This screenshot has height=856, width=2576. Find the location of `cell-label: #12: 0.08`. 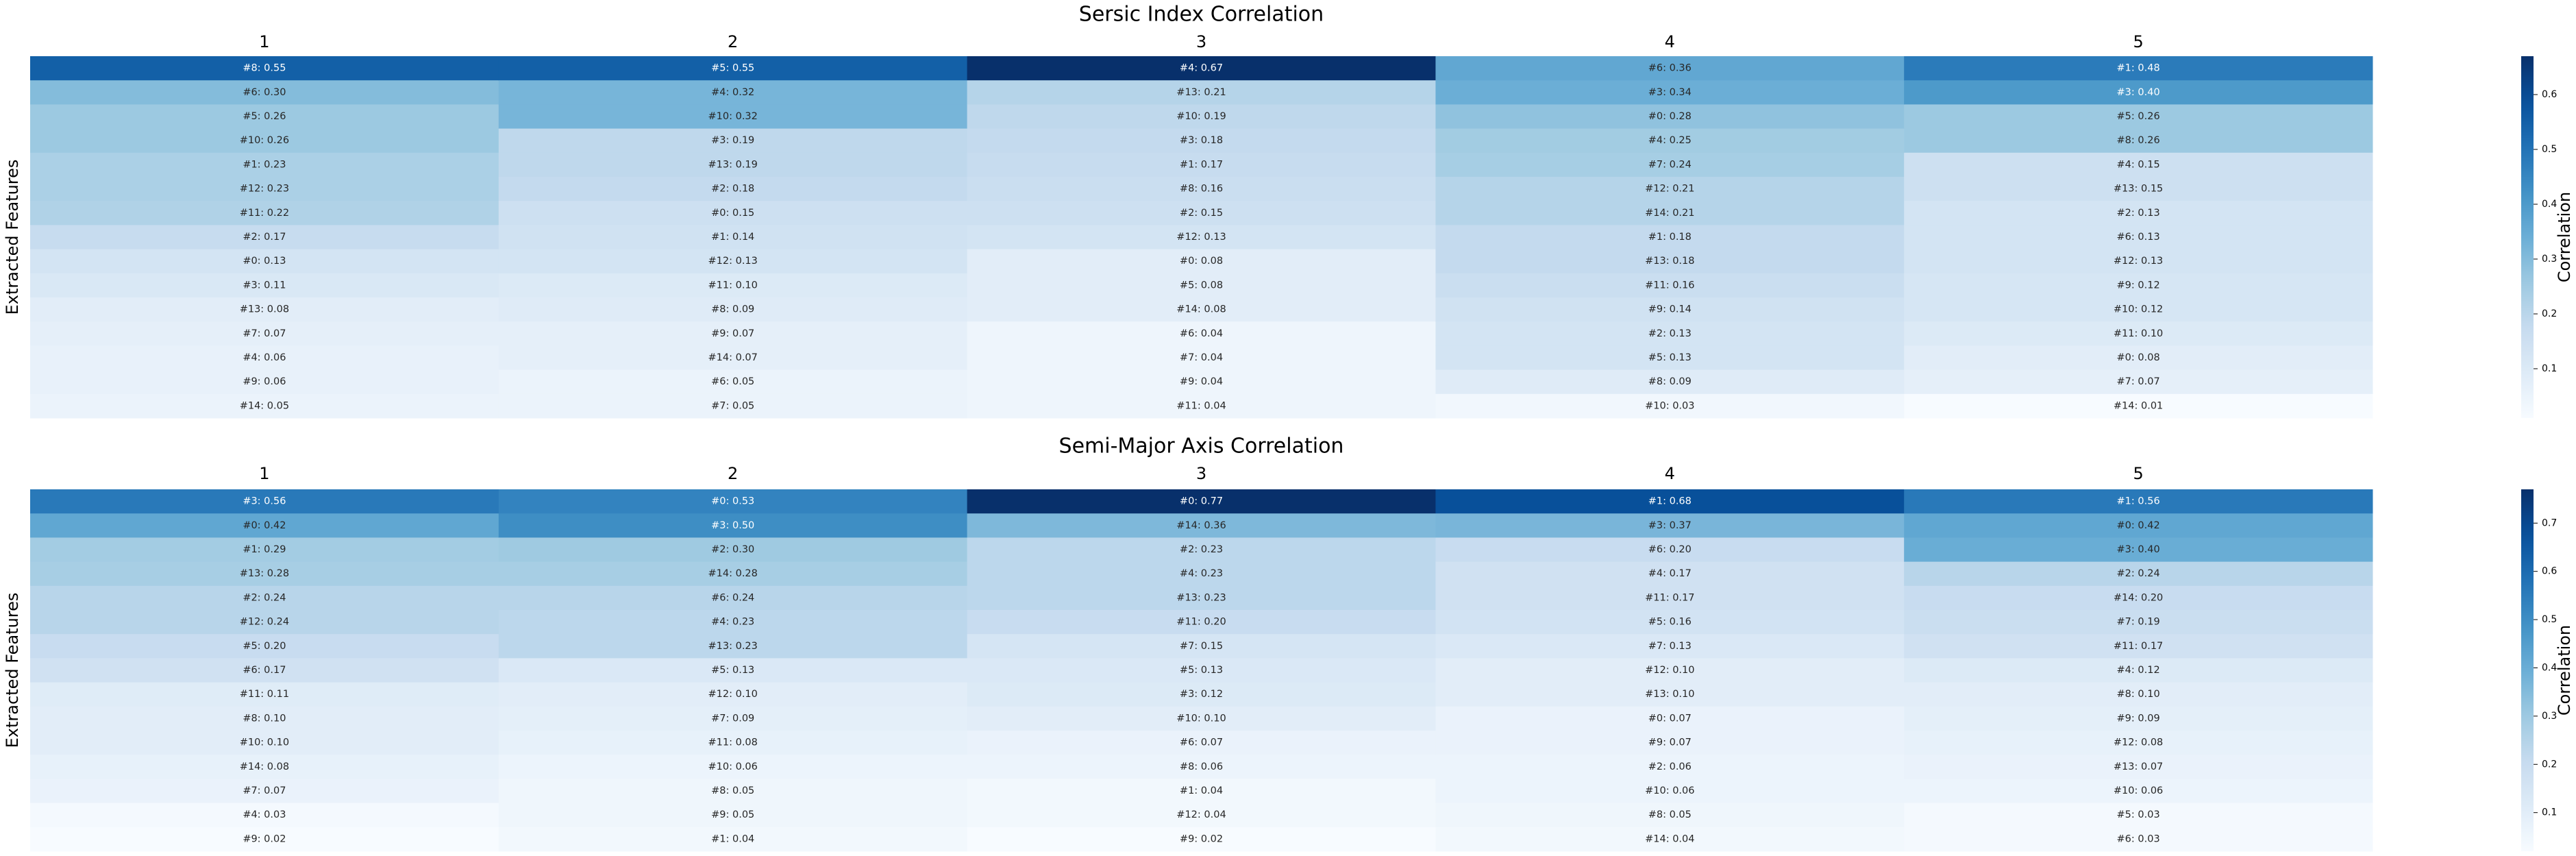

cell-label: #12: 0.08 is located at coordinates (2138, 742).